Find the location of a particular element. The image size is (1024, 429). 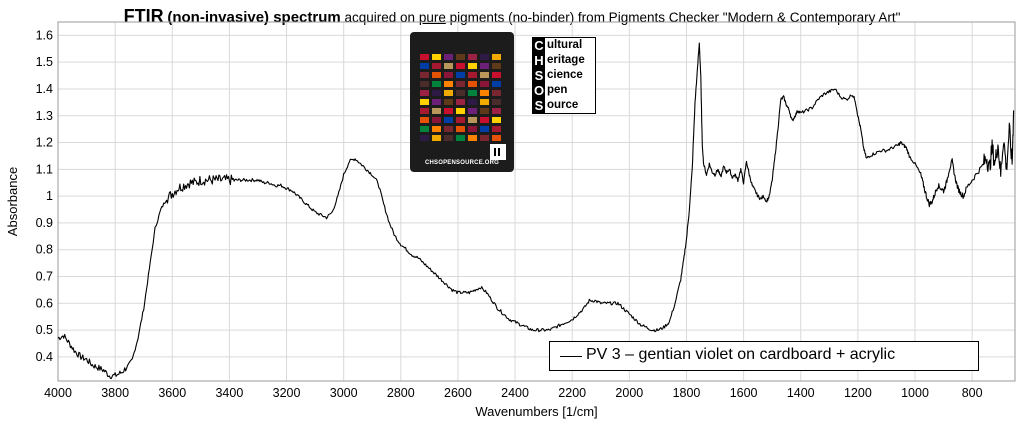

x-tick-label: 2000 is located at coordinates (629, 393).